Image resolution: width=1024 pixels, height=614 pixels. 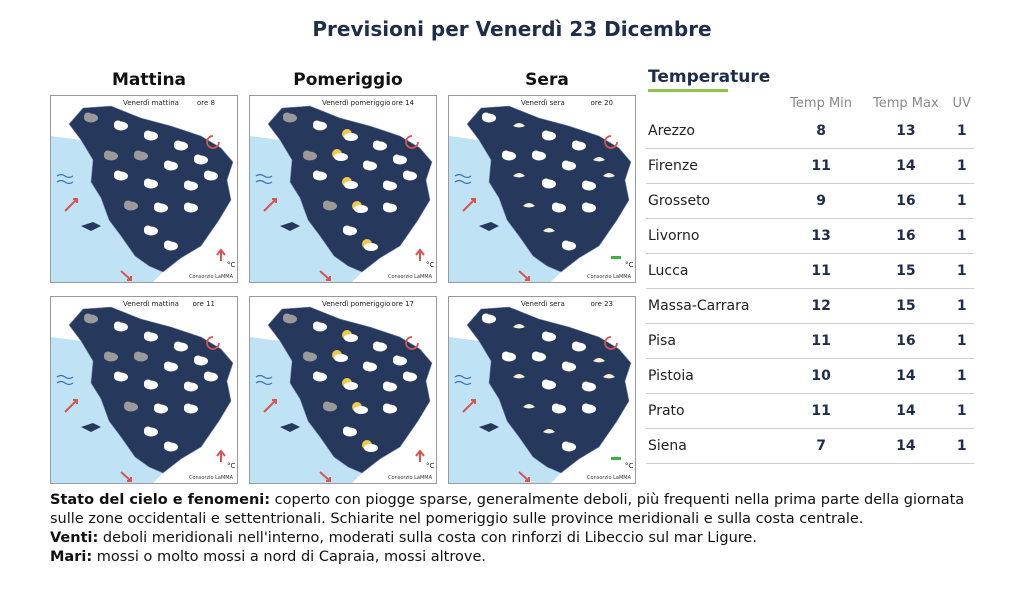 I want to click on page-title: Previsioni per Venerdì 23 Dicembre, so click(x=512, y=29).